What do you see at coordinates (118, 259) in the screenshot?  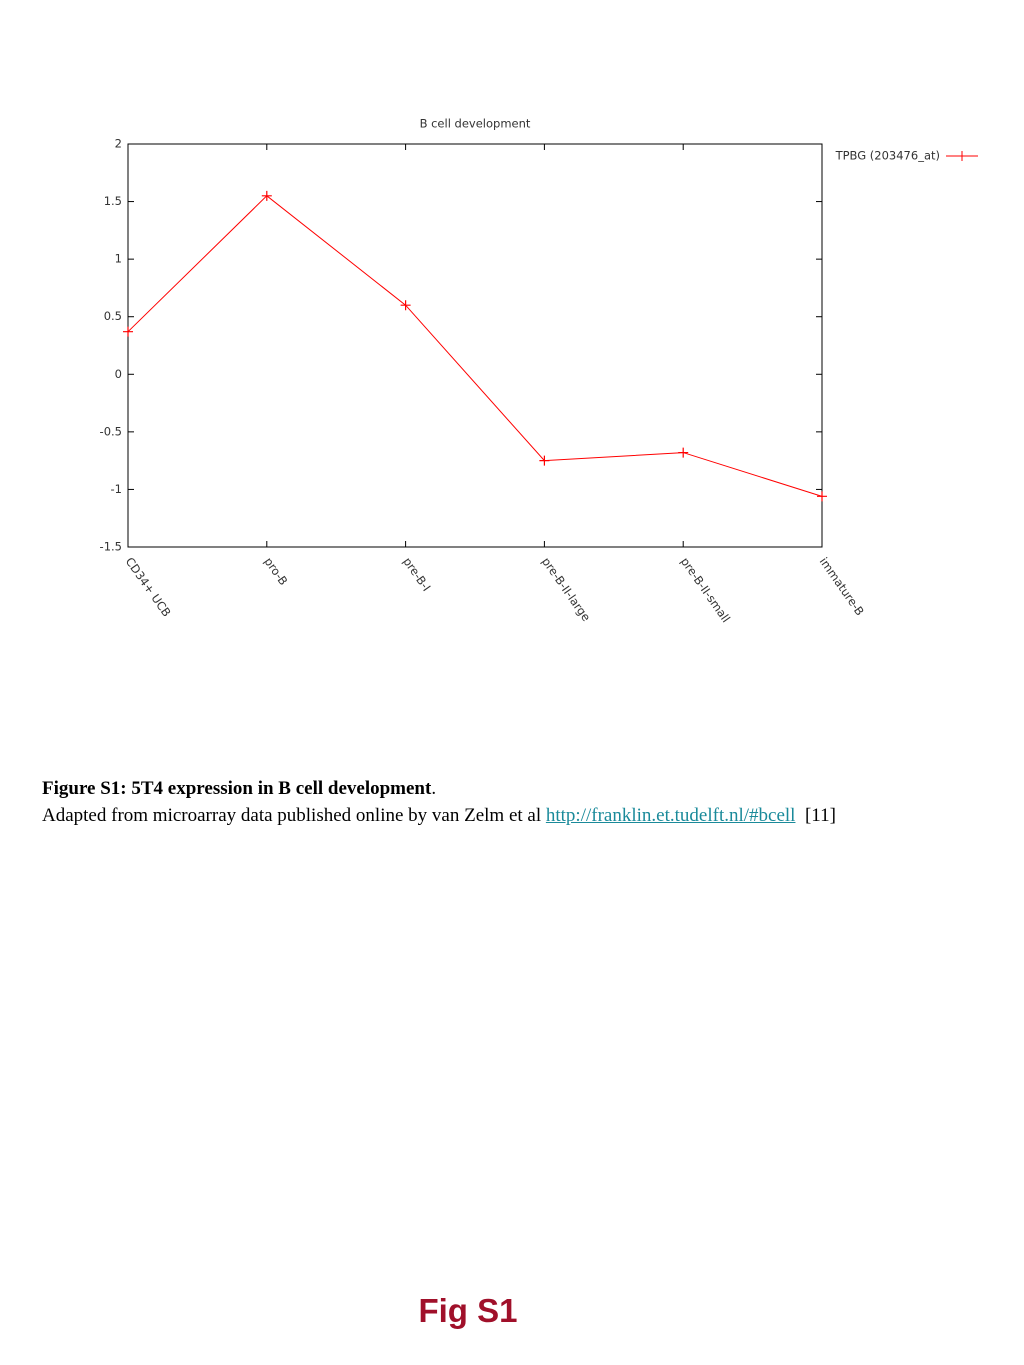 I see `y-tick-label: 1` at bounding box center [118, 259].